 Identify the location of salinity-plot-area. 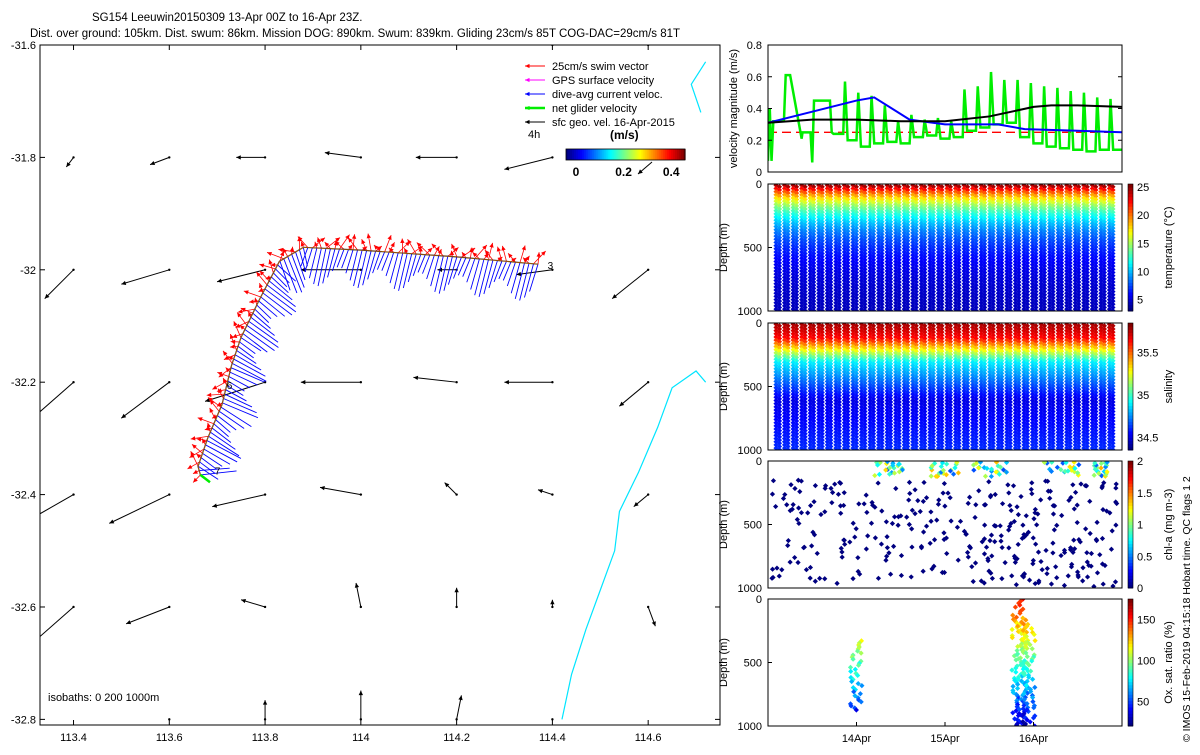
(944, 387).